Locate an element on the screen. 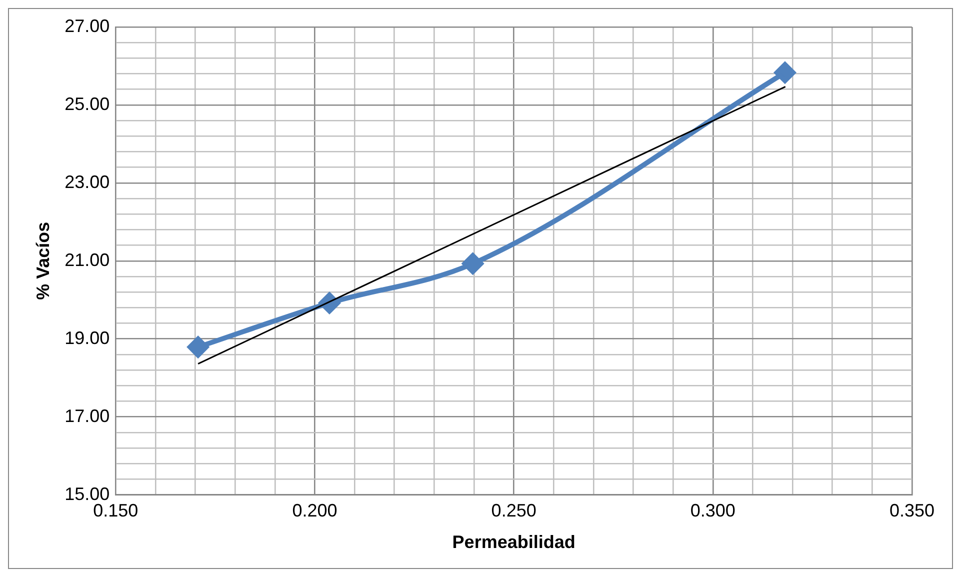  y-tick-label: 25.00 is located at coordinates (87, 104).